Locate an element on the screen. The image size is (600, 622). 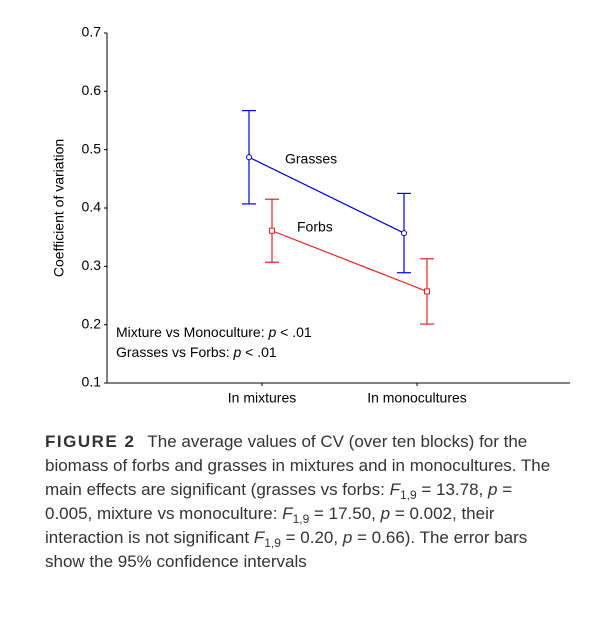
annotation: Mixture vs Monoculture: p < .01 is located at coordinates (214, 332).